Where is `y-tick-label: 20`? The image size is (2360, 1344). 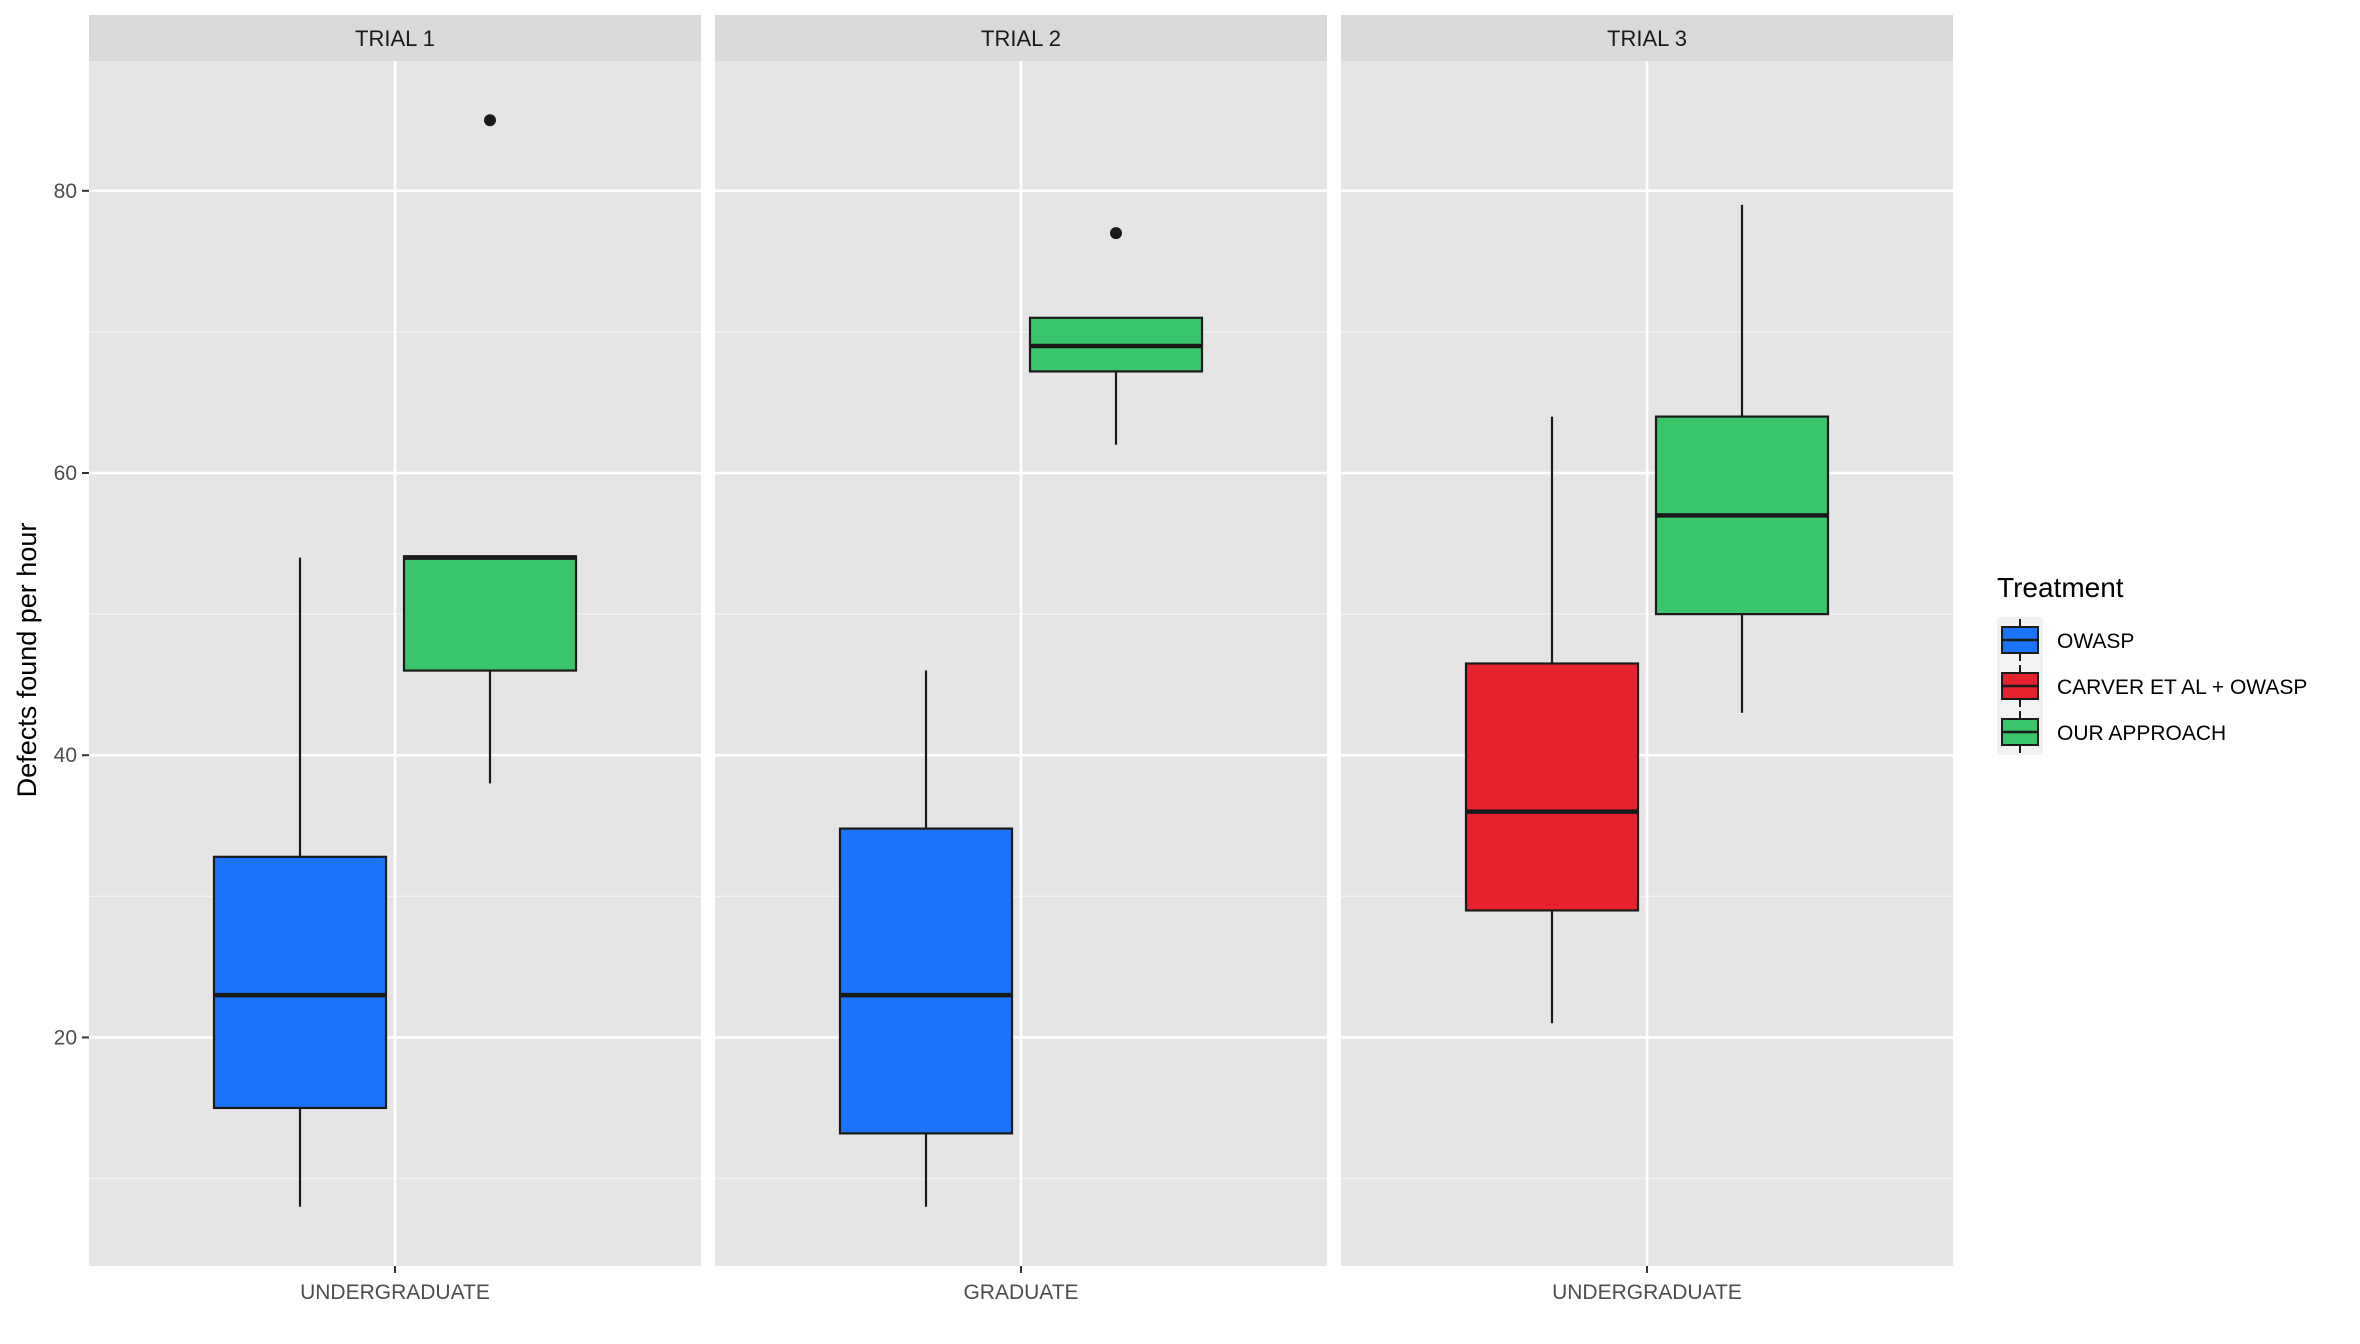
y-tick-label: 20 is located at coordinates (65, 1037).